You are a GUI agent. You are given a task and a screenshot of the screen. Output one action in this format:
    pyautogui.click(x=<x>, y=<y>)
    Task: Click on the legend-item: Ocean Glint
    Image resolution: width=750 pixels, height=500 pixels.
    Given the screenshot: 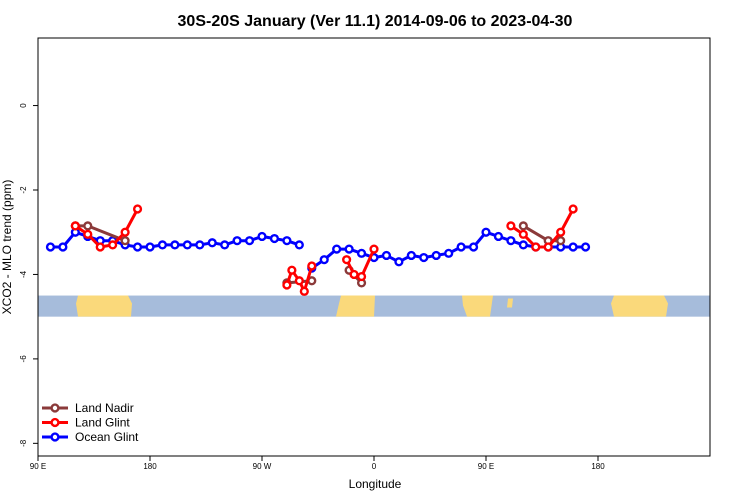 What is the action you would take?
    pyautogui.click(x=90, y=437)
    